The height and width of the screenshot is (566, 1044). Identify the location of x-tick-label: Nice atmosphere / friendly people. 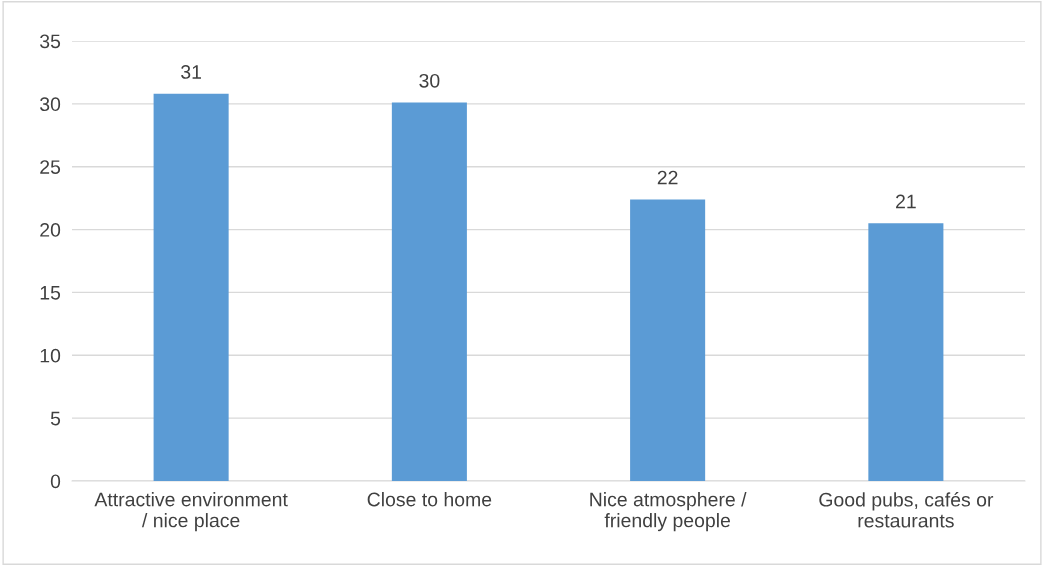
(668, 512).